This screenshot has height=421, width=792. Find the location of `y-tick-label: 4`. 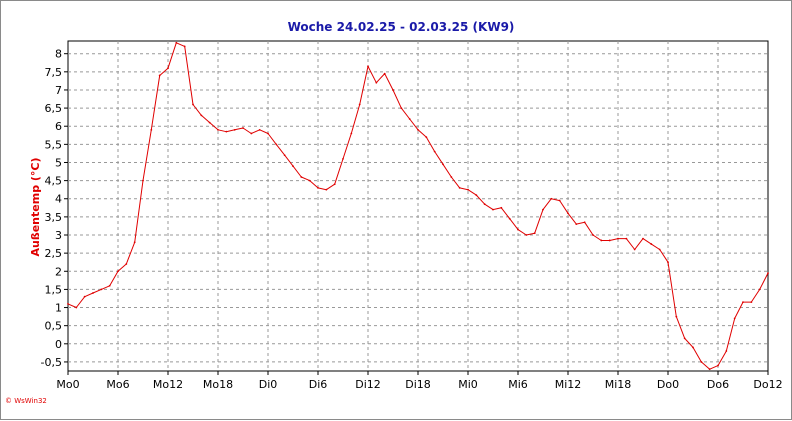

y-tick-label: 4 is located at coordinates (58, 199).